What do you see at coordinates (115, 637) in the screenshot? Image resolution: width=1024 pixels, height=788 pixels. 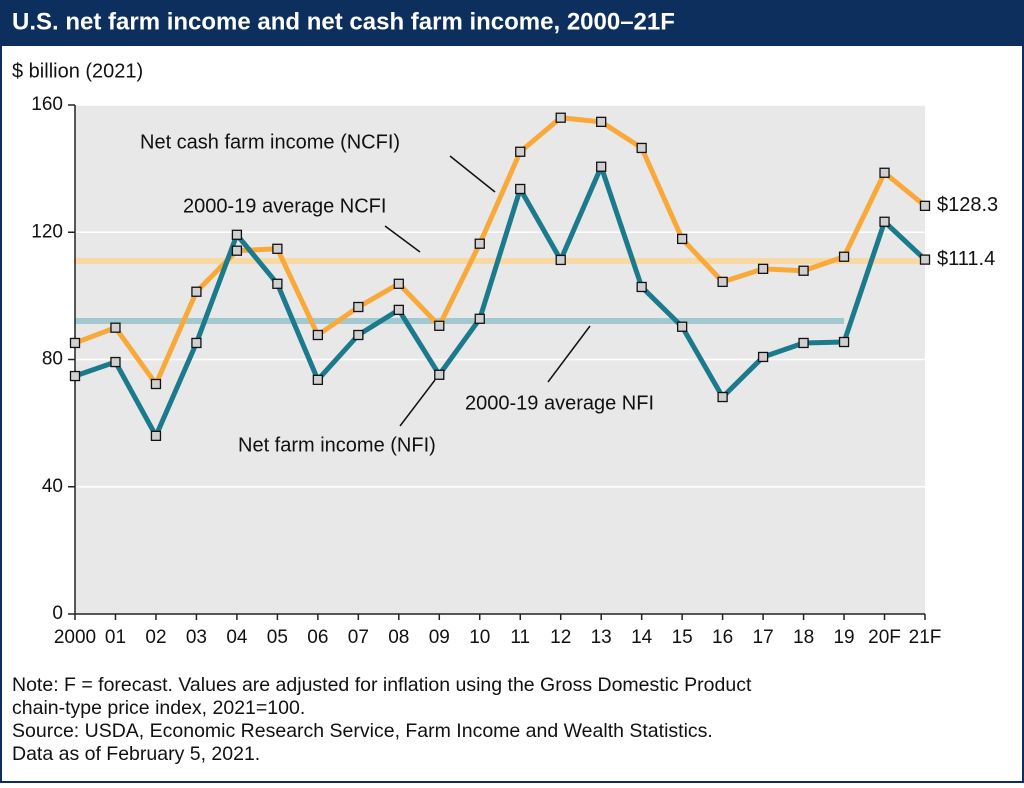 I see `x-tick-label: 01` at bounding box center [115, 637].